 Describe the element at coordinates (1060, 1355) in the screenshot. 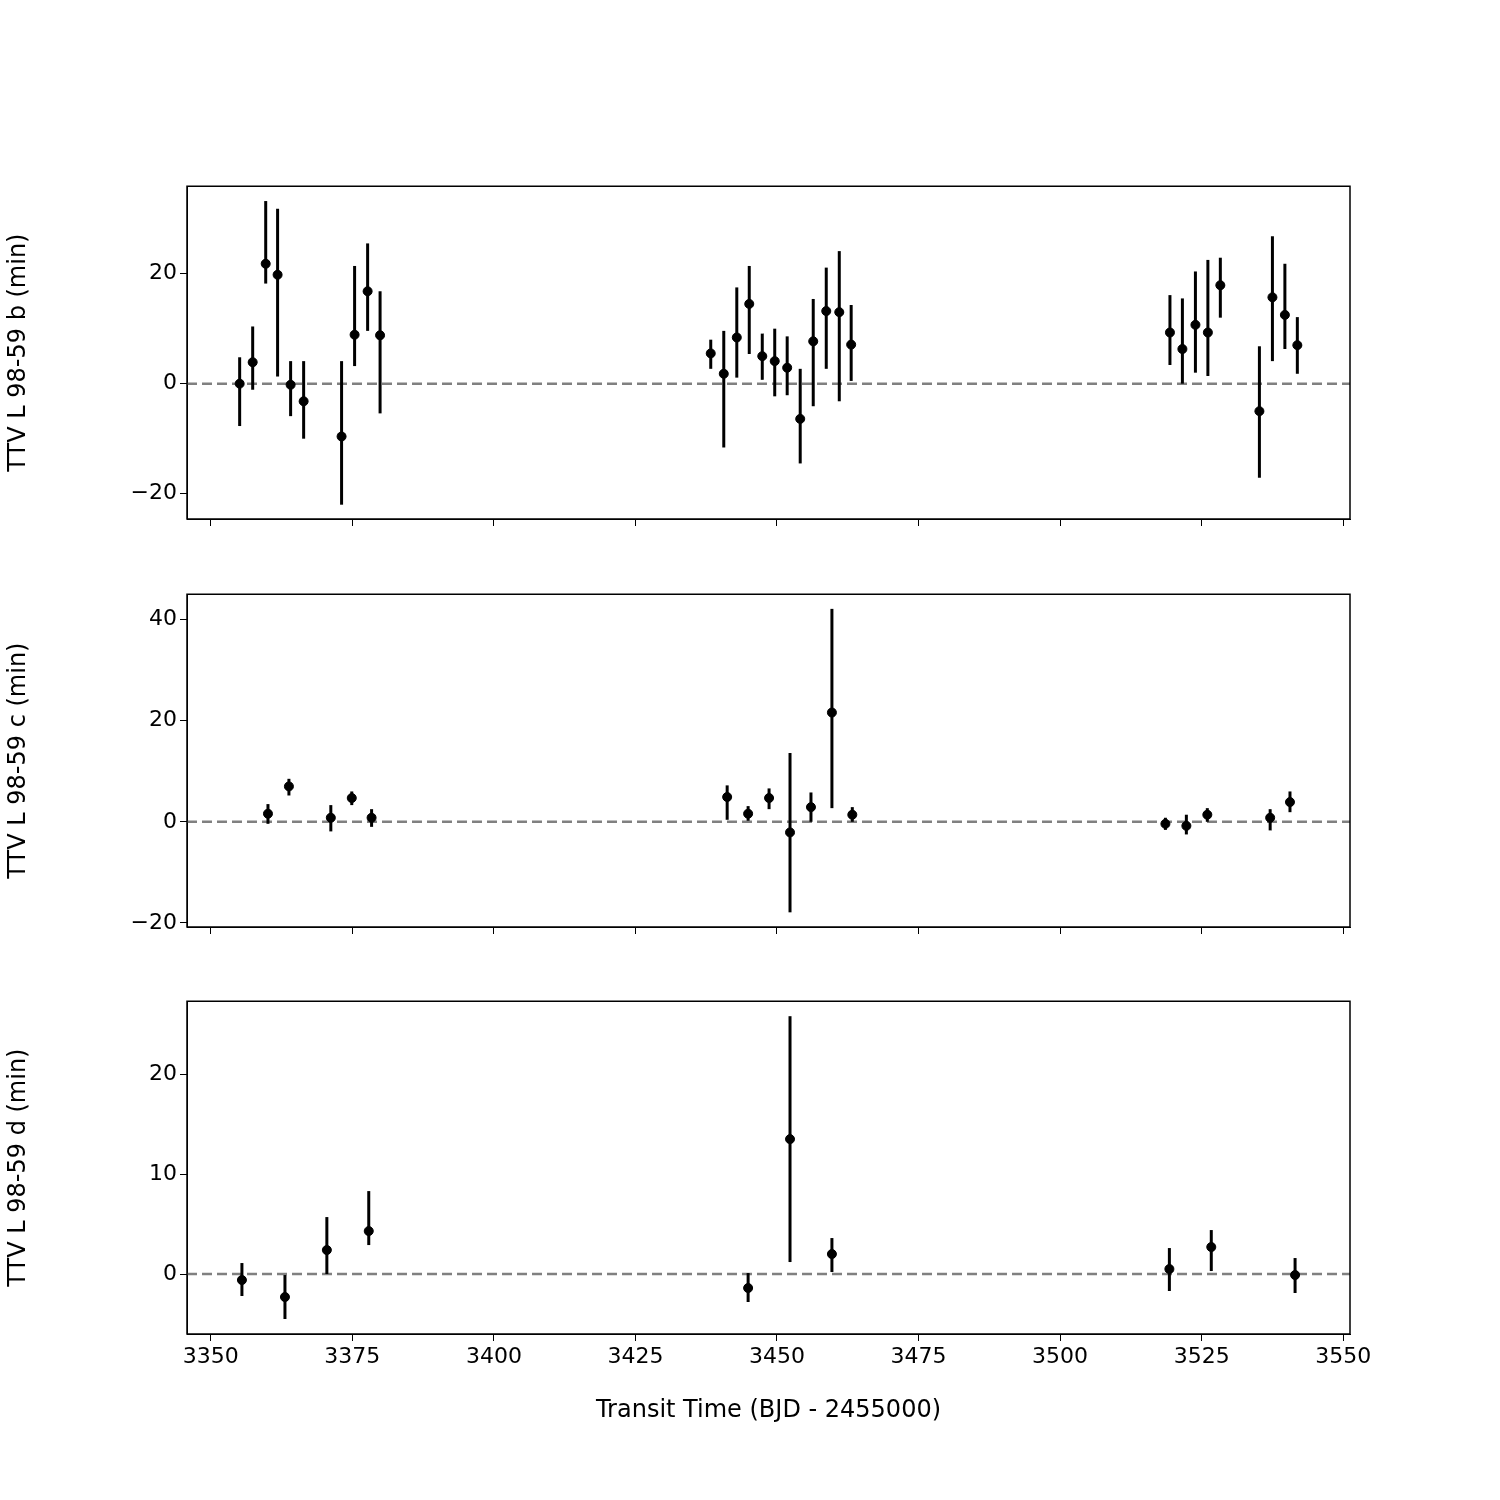

I see `x-tick-label: 3500` at that location.